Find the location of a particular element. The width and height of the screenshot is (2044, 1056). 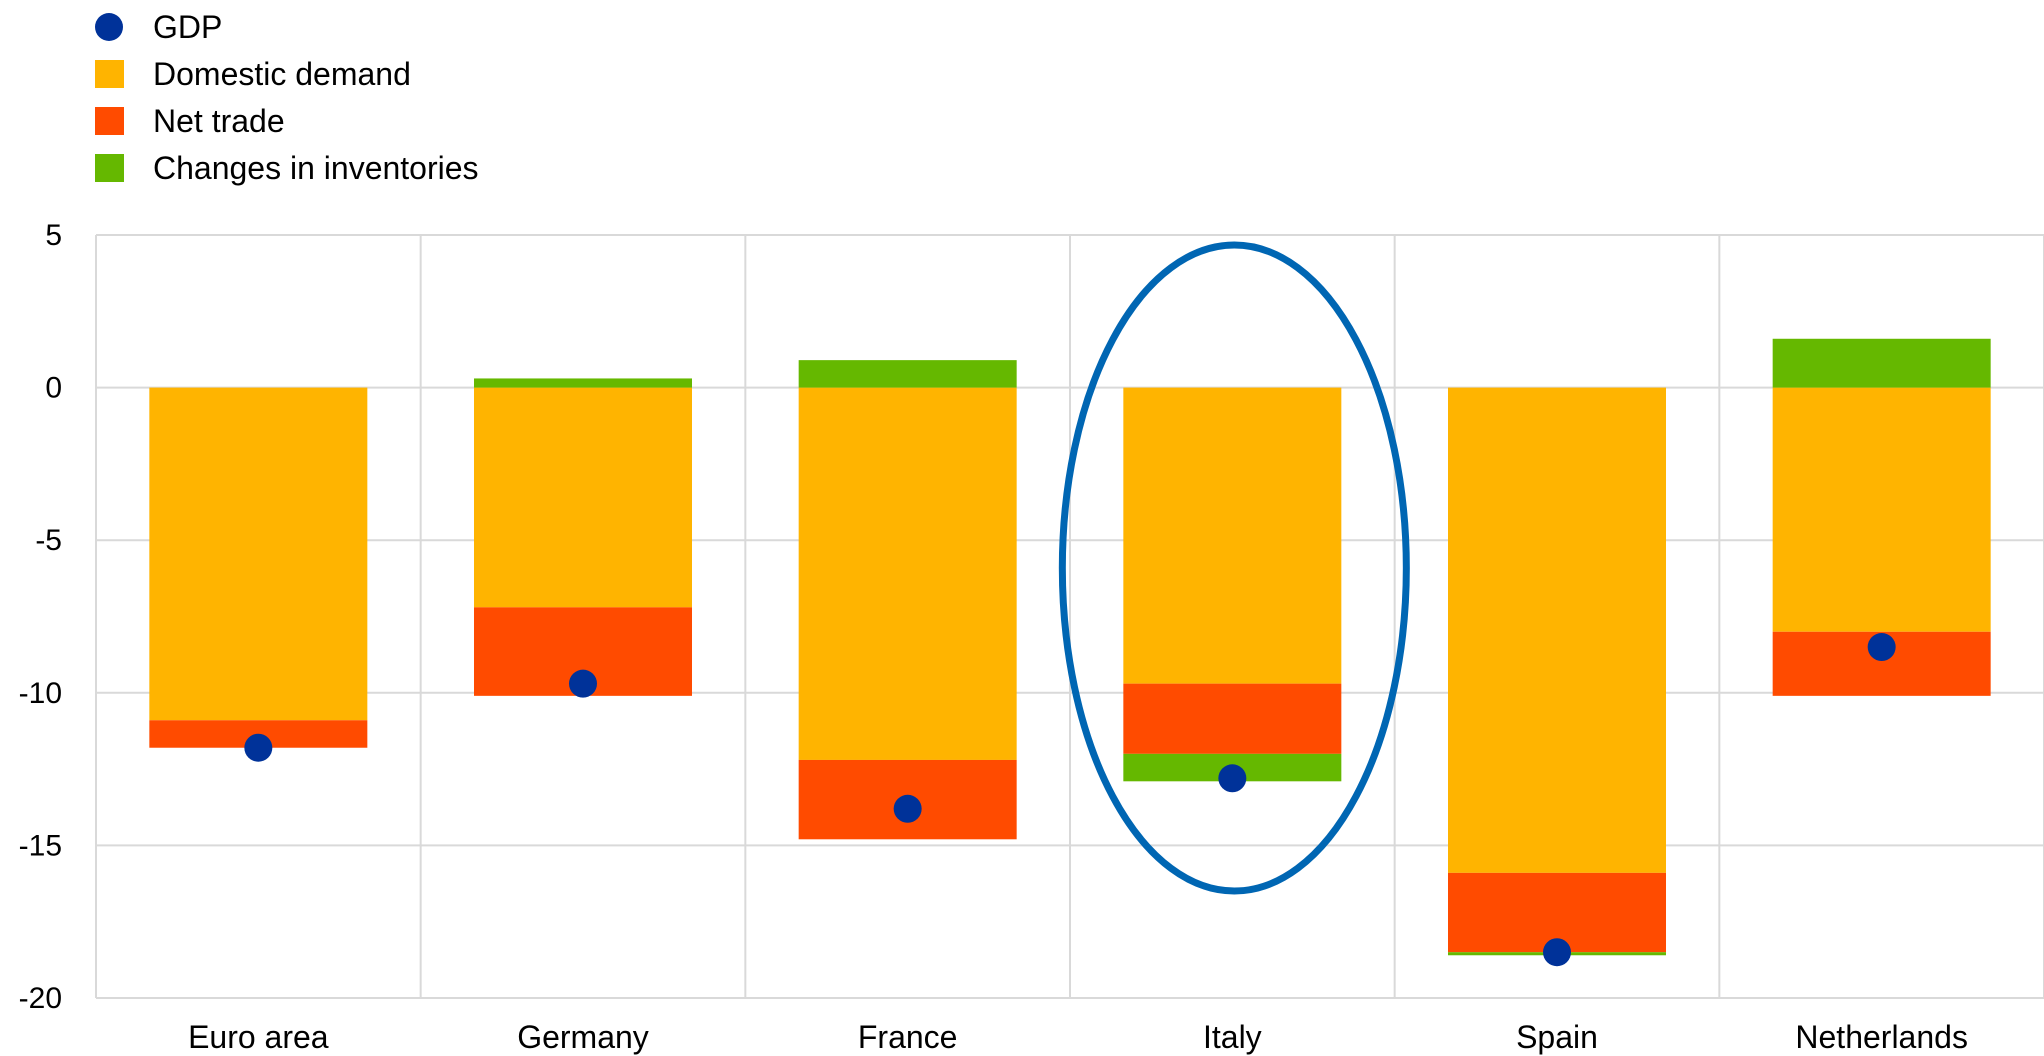

x-category-label: France is located at coordinates (908, 1037).